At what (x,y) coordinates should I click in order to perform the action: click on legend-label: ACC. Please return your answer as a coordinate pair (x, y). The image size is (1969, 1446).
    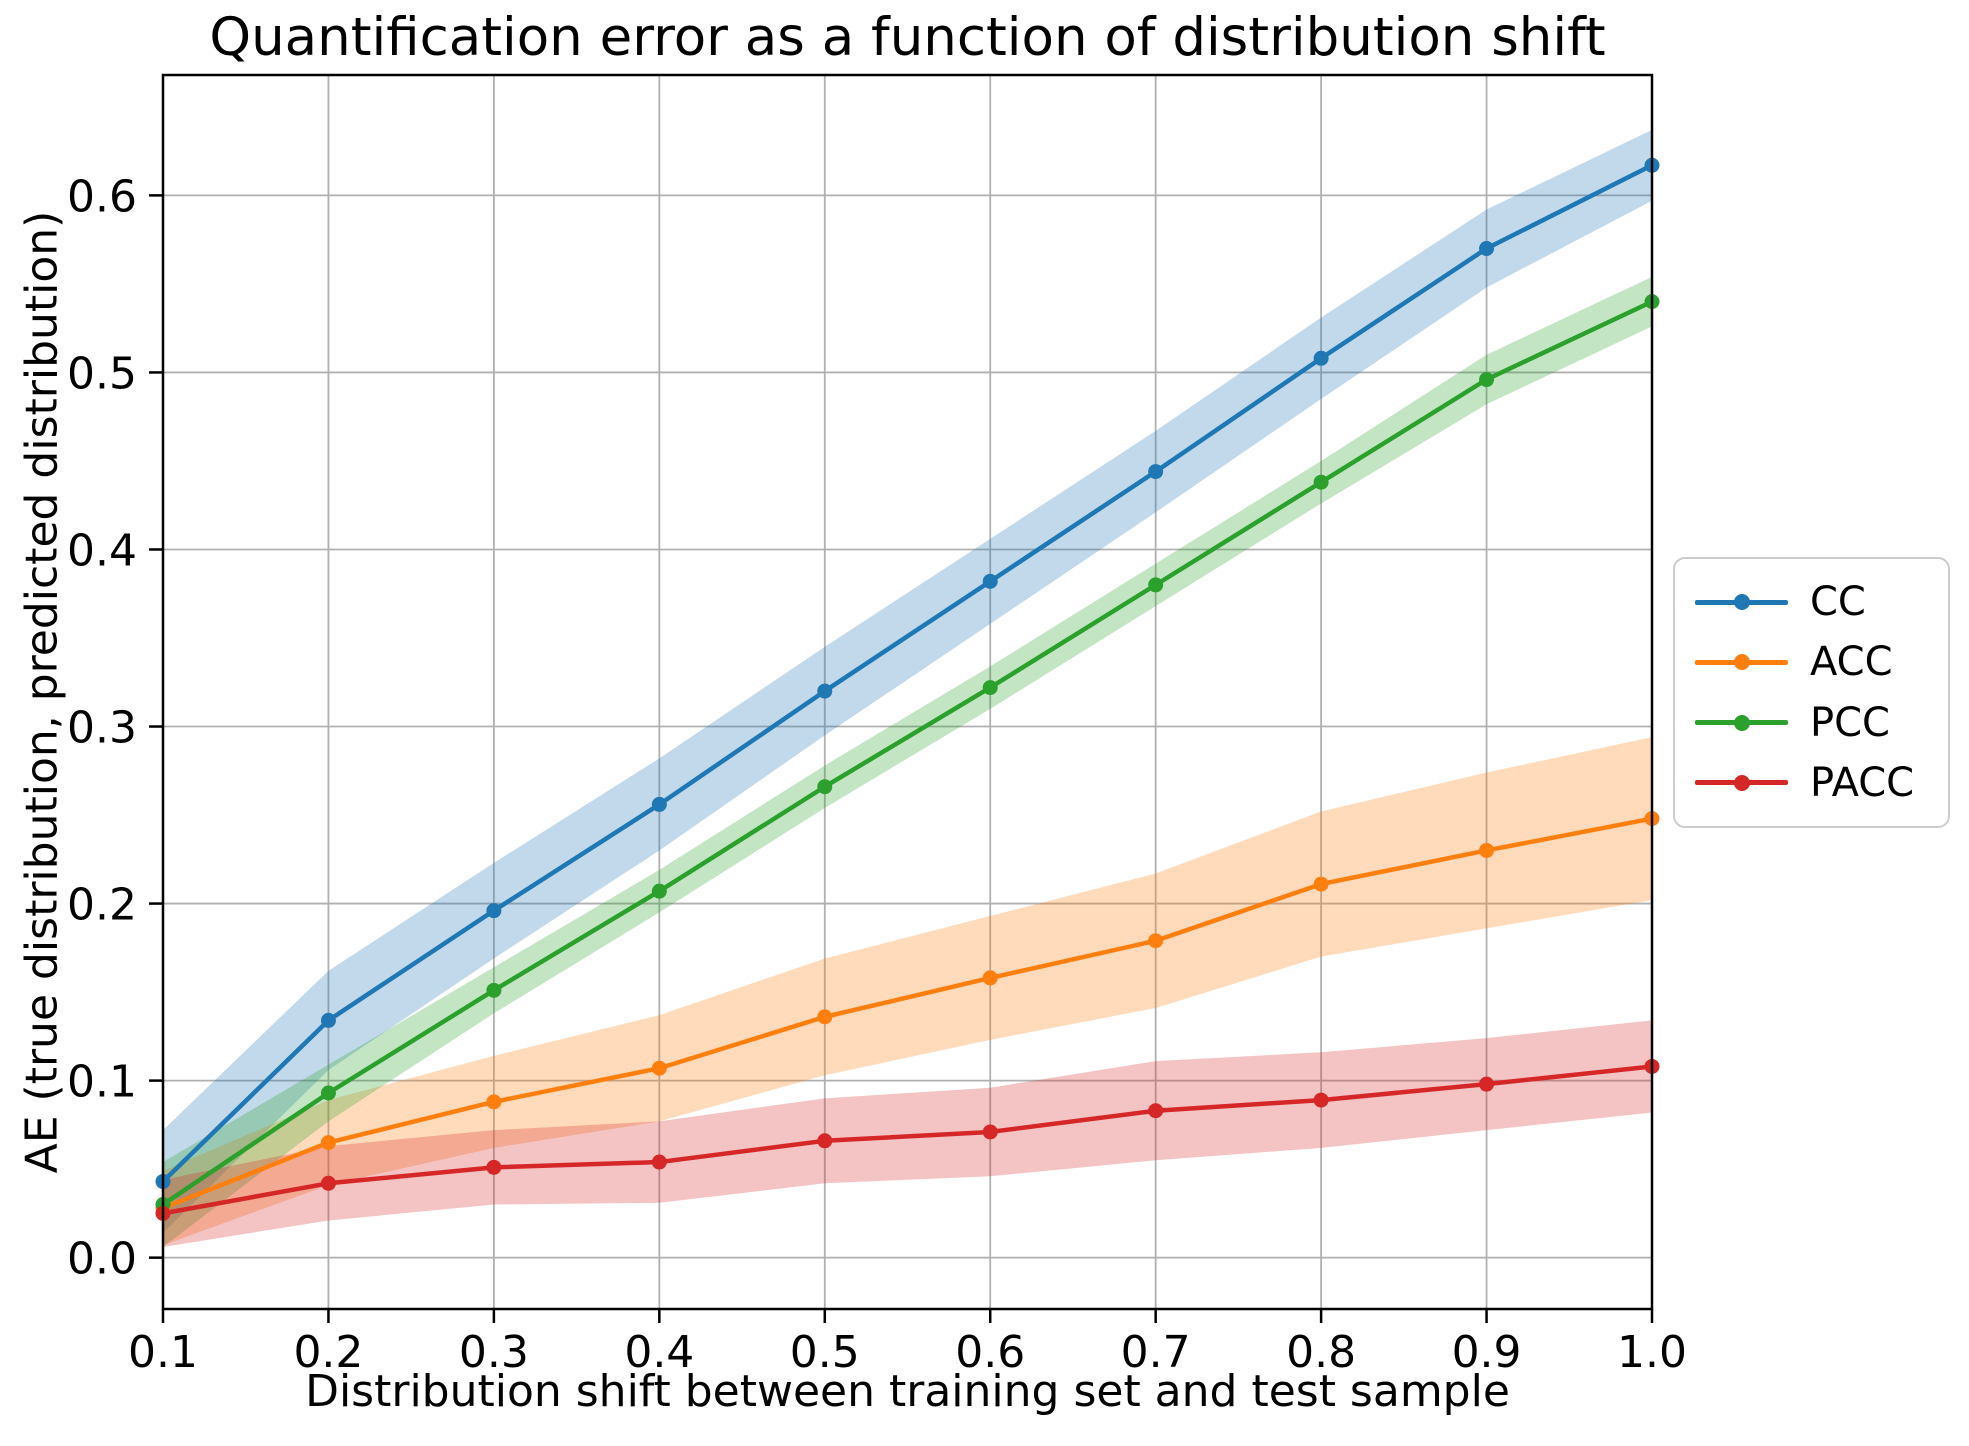
    Looking at the image, I should click on (1851, 662).